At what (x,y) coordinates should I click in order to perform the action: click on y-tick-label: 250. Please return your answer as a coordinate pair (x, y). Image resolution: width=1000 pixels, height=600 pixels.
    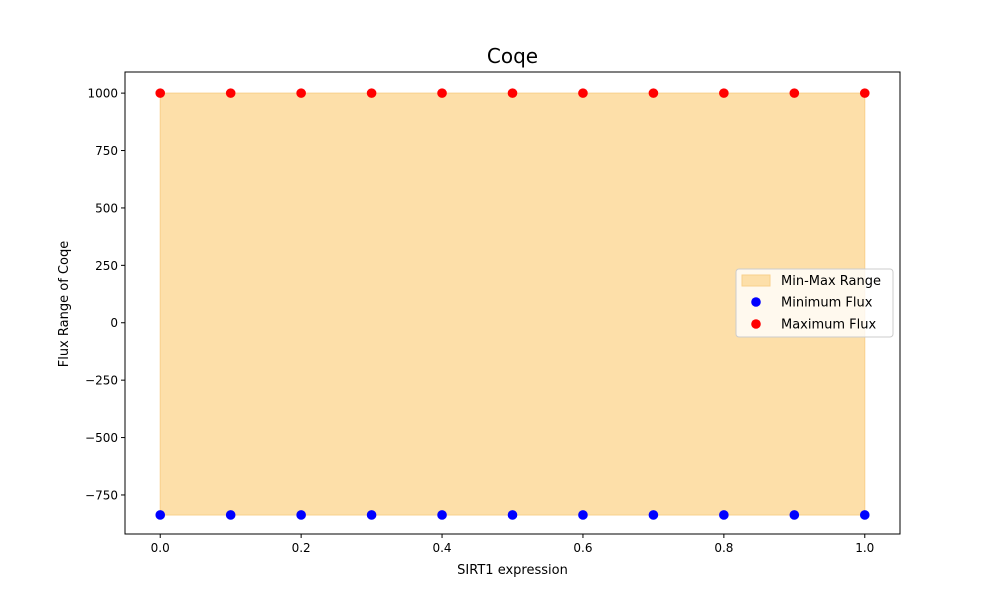
    Looking at the image, I should click on (106, 266).